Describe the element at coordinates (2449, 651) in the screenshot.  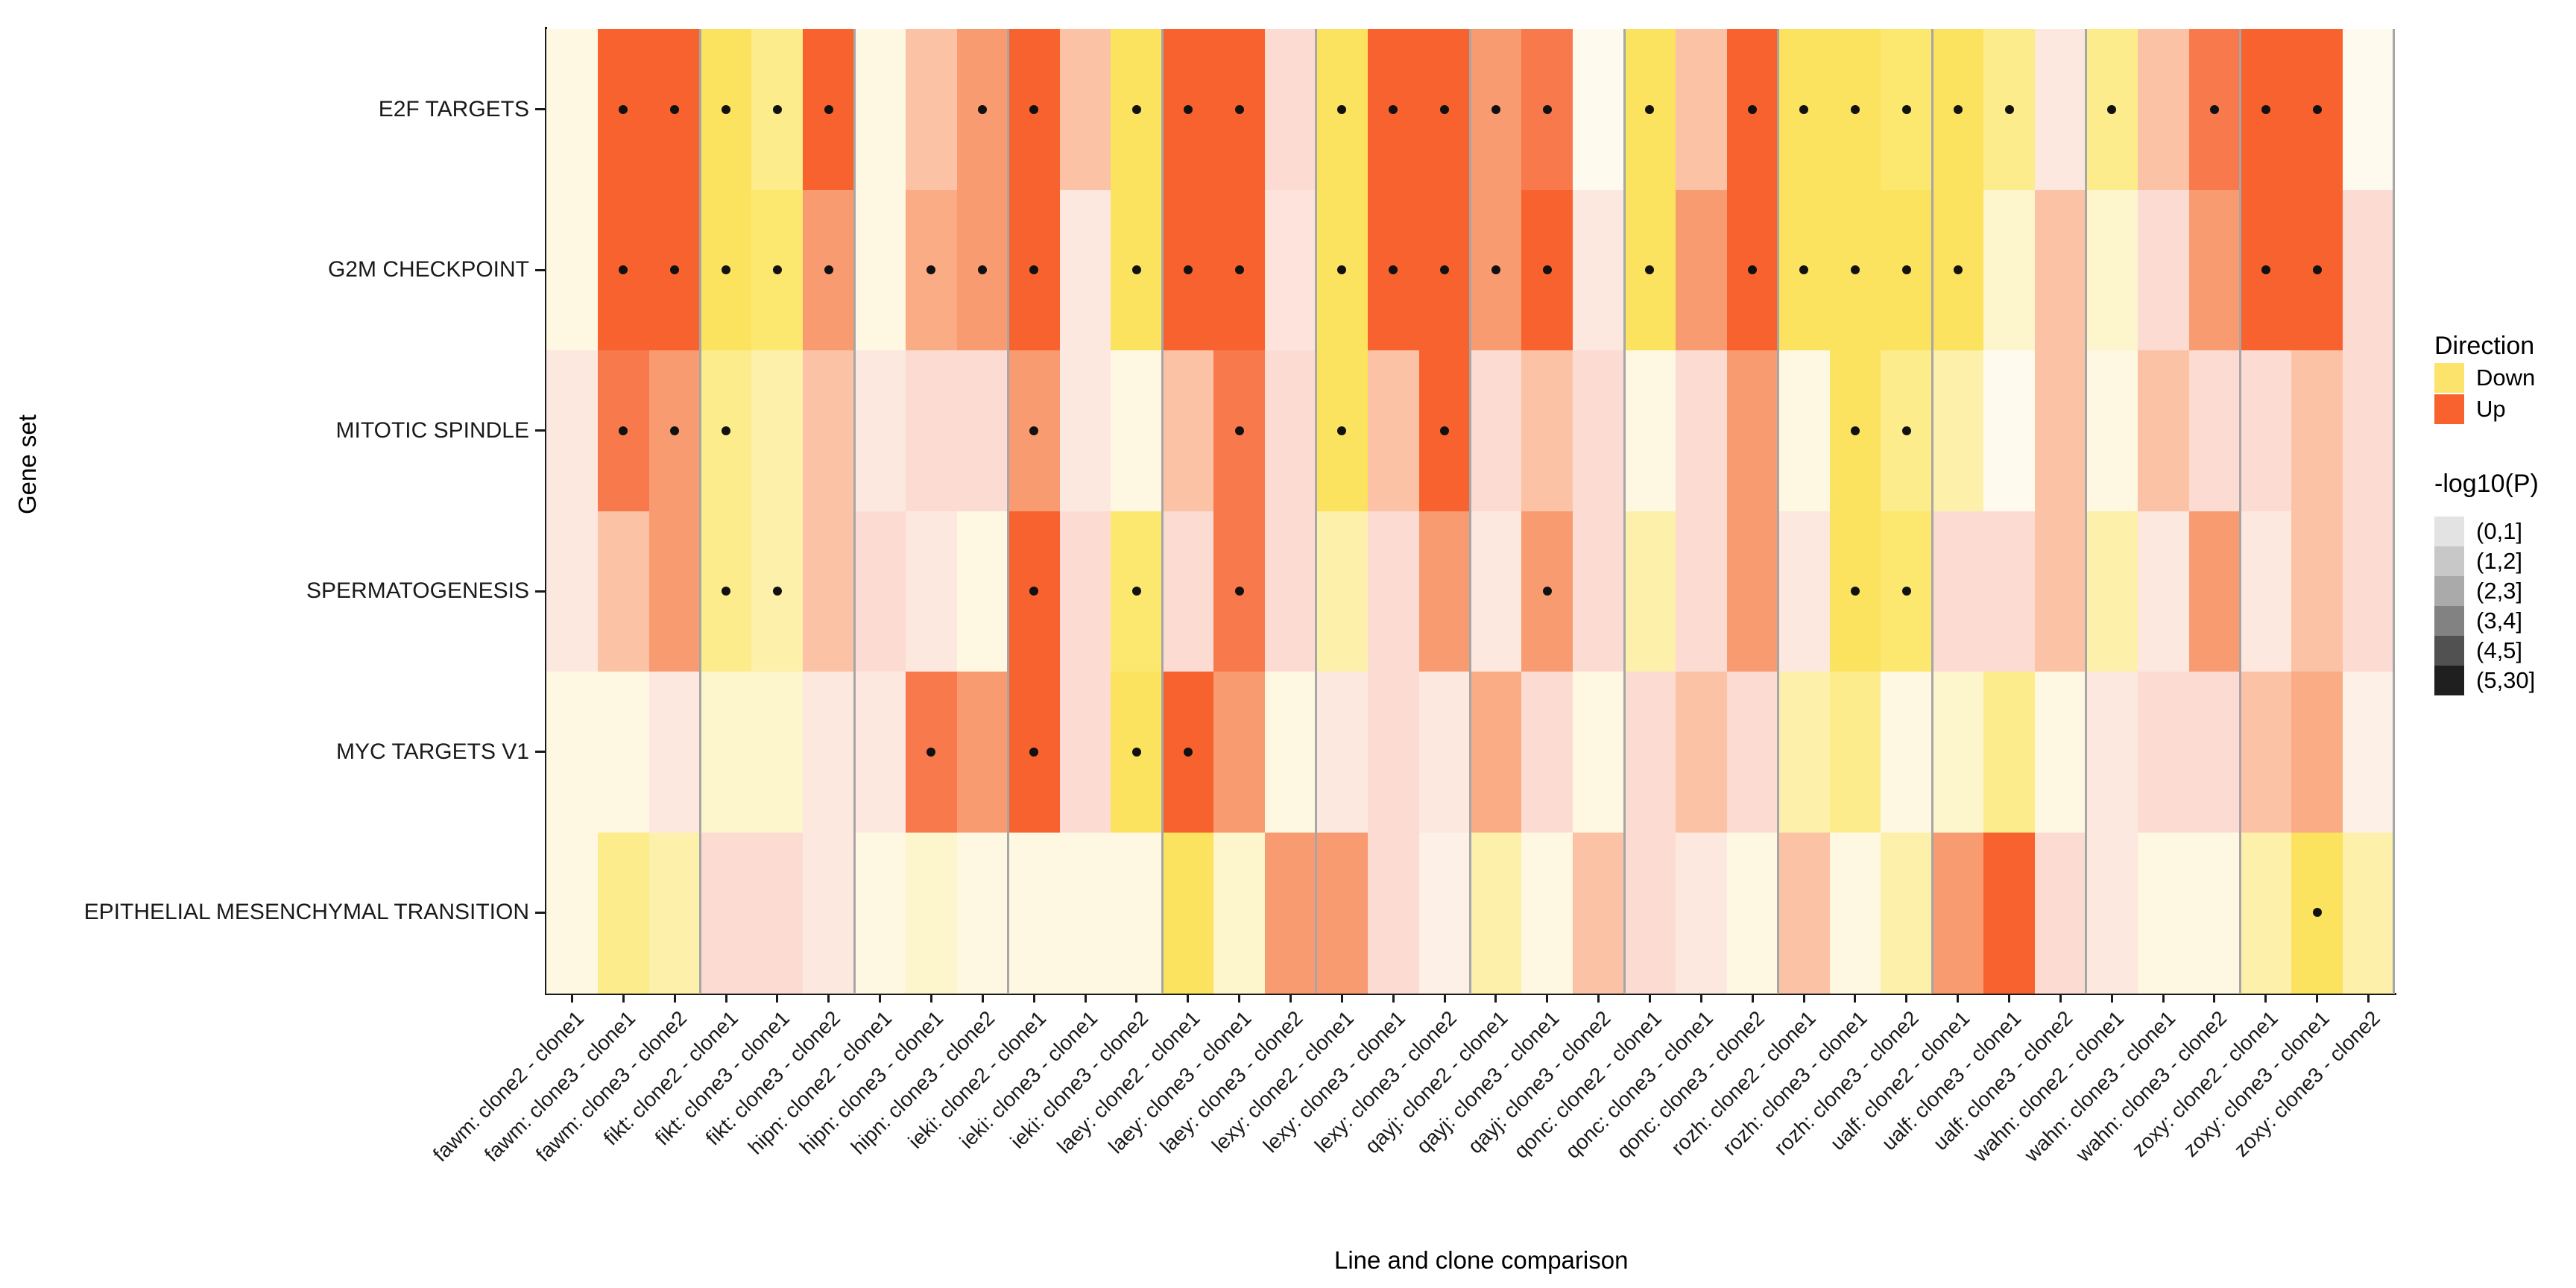
I see `legend-swatch-pvalue` at that location.